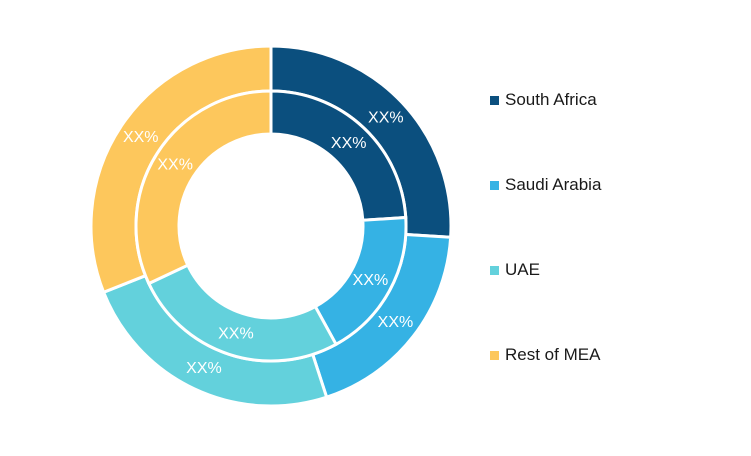 This screenshot has width=751, height=456. Describe the element at coordinates (553, 354) in the screenshot. I see `legend-label: Rest of MEA` at that location.